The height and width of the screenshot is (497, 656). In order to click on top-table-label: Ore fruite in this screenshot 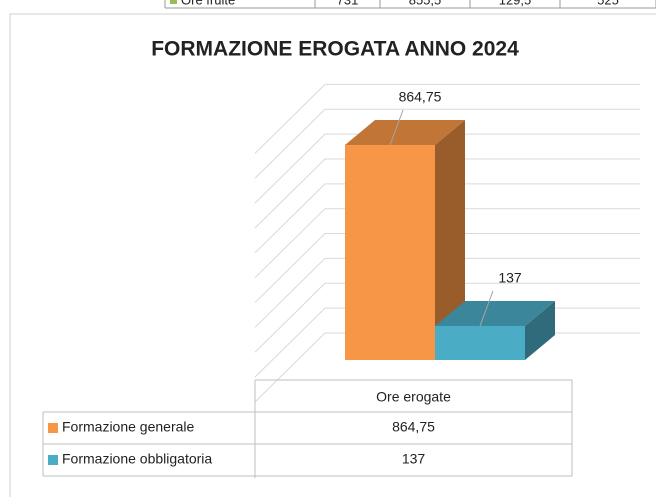, I will do `click(208, 3)`.